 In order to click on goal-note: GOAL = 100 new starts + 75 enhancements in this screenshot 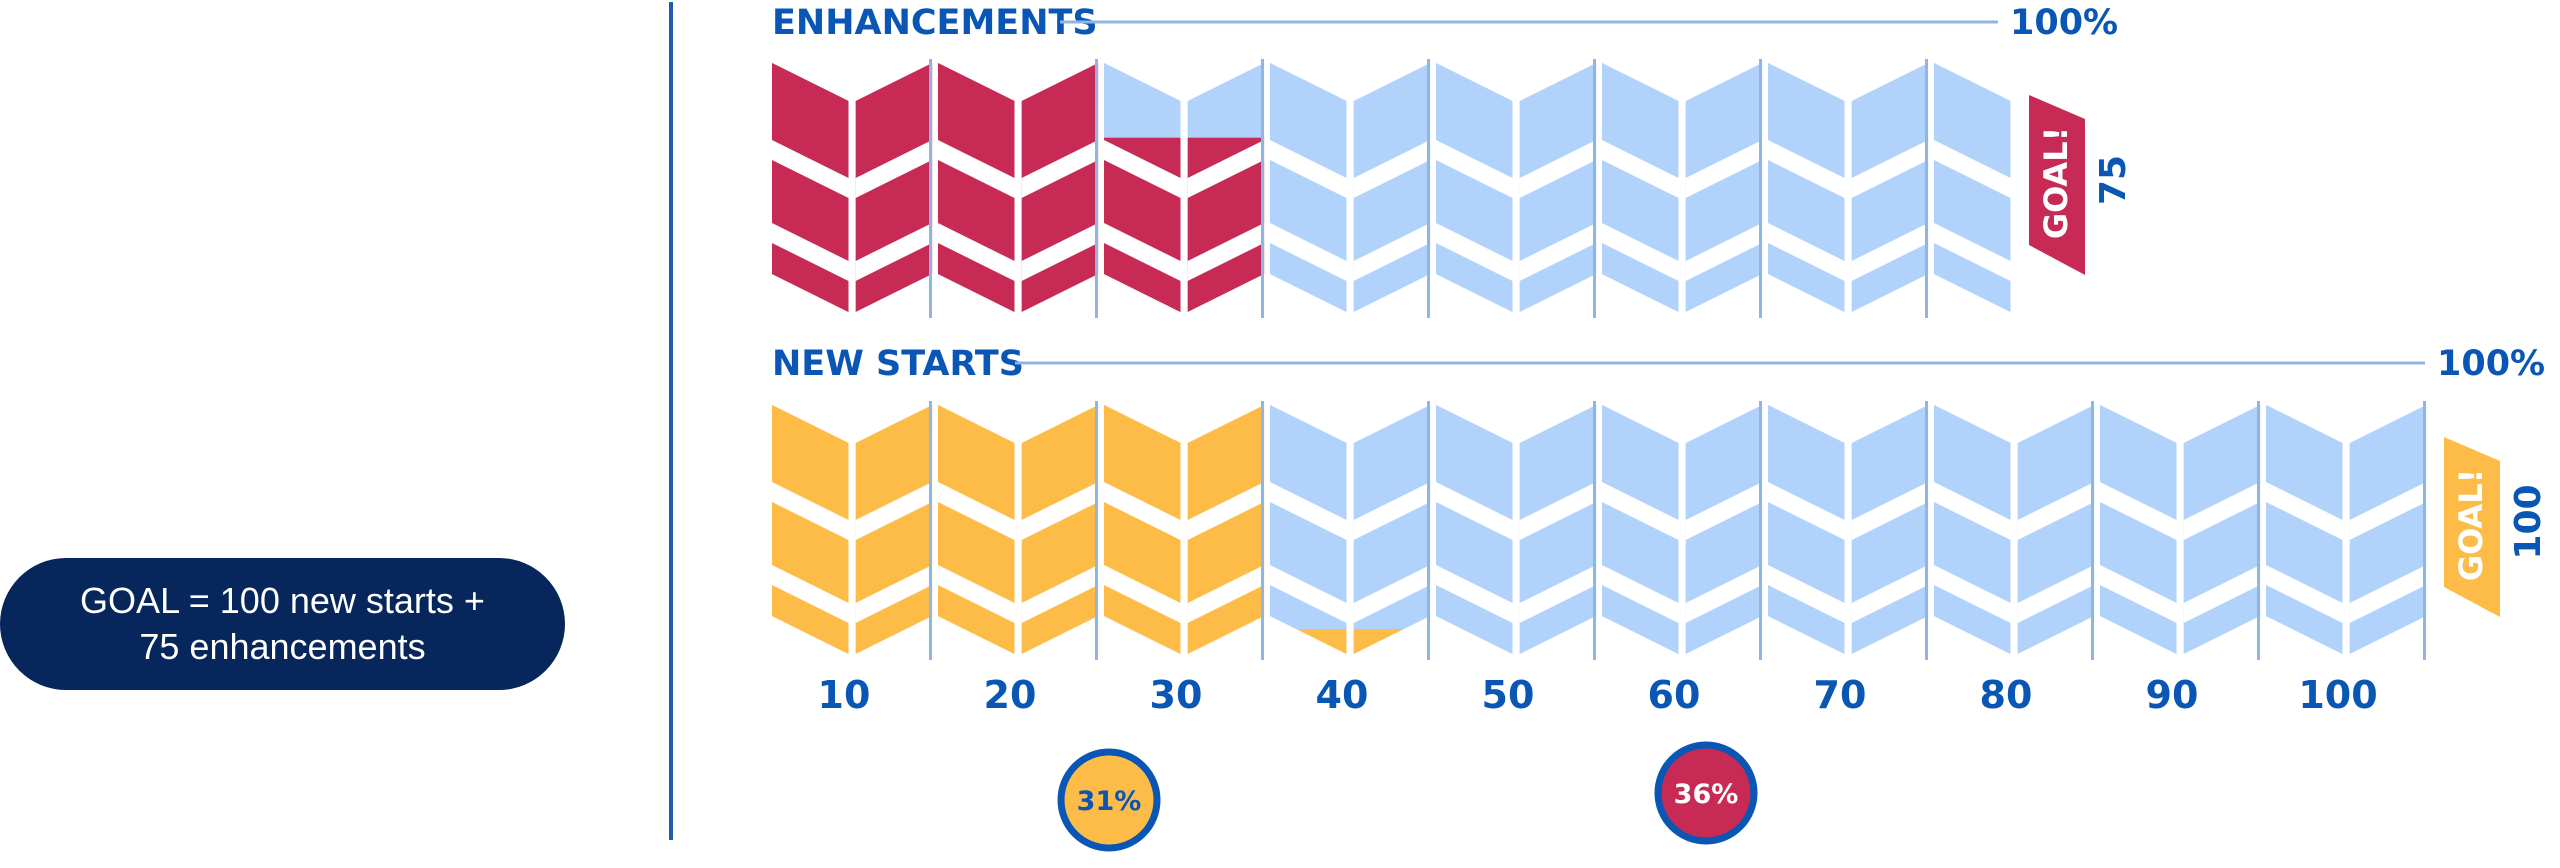, I will do `click(282, 624)`.